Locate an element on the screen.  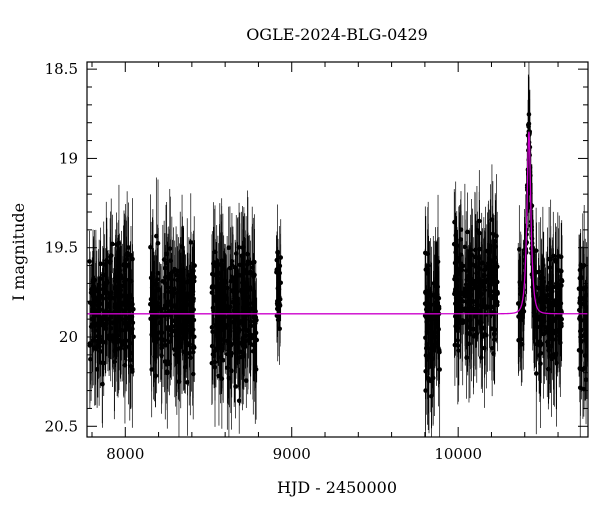
y-tick-label: 20 is located at coordinates (68, 337).